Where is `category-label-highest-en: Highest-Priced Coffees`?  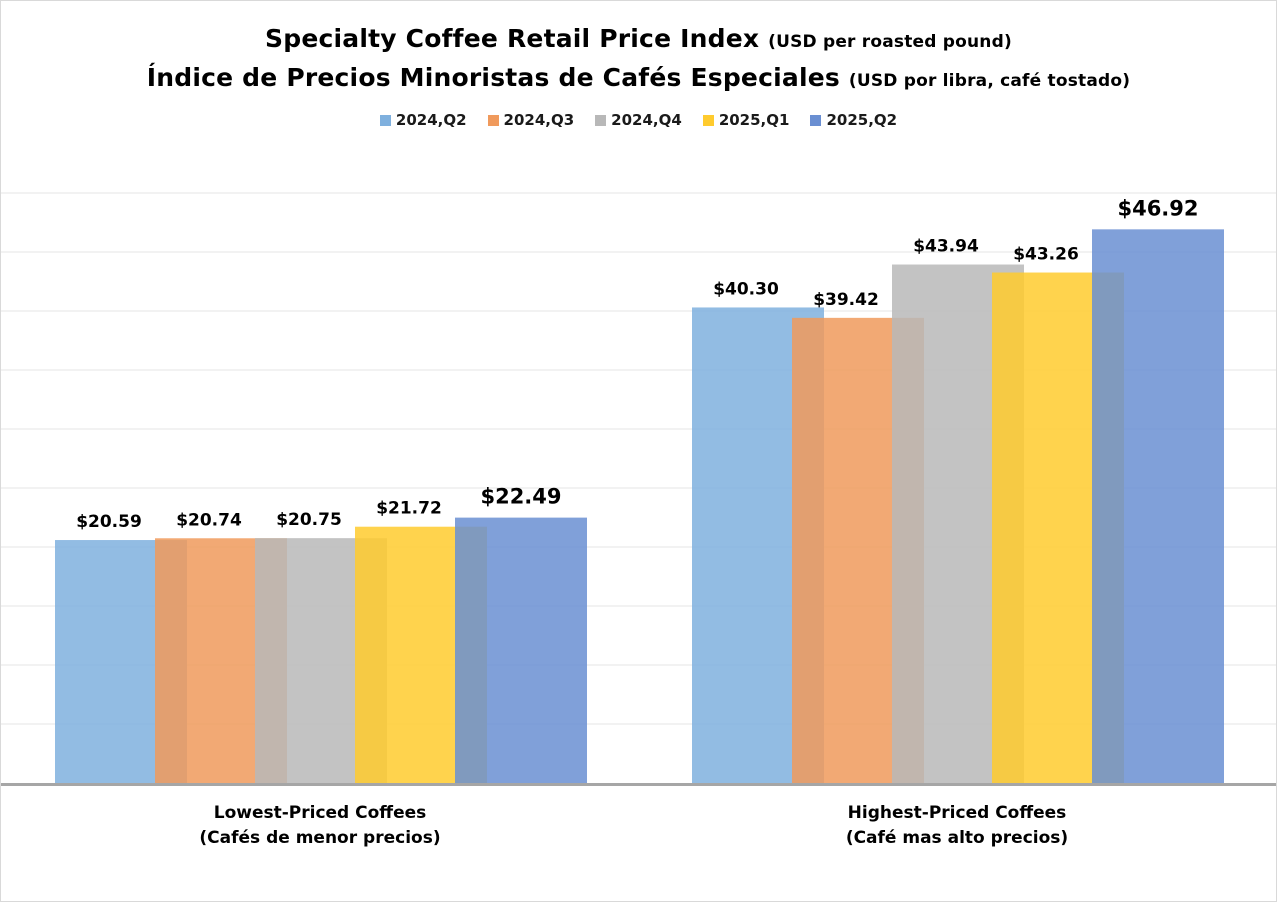 category-label-highest-en: Highest-Priced Coffees is located at coordinates (957, 813).